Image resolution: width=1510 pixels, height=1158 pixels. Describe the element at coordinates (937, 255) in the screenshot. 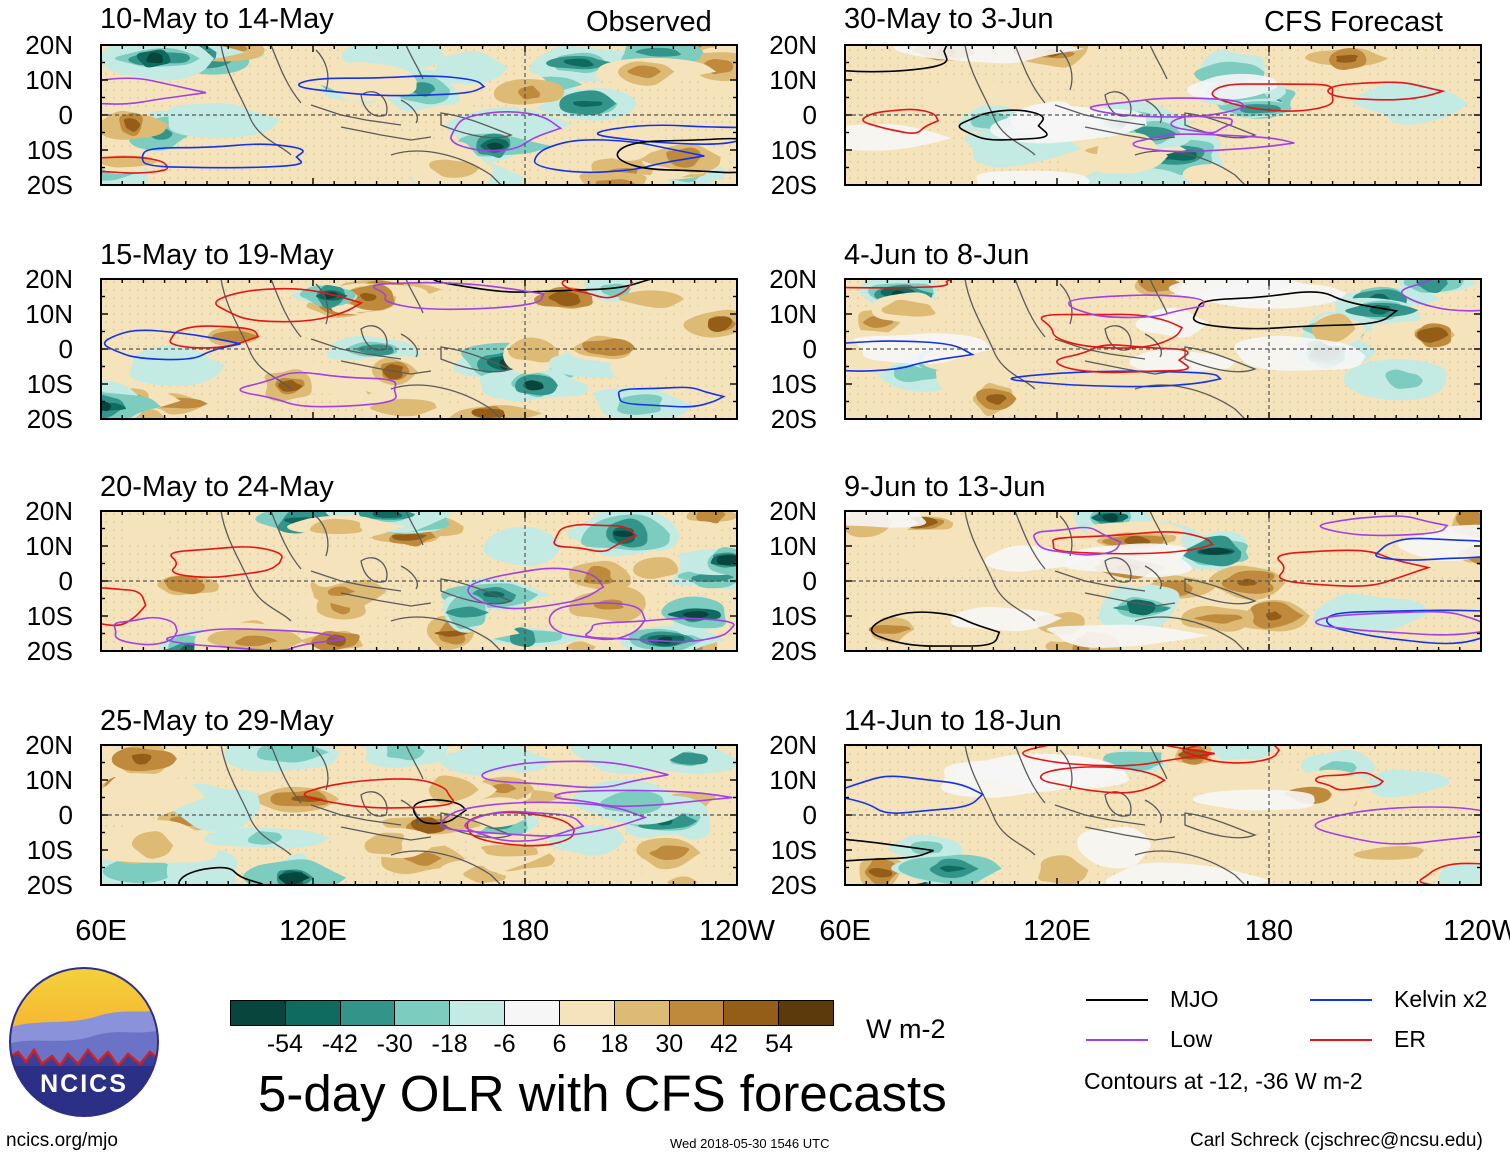

I see `panel-date-range: 4-Jun to 8-Jun` at that location.